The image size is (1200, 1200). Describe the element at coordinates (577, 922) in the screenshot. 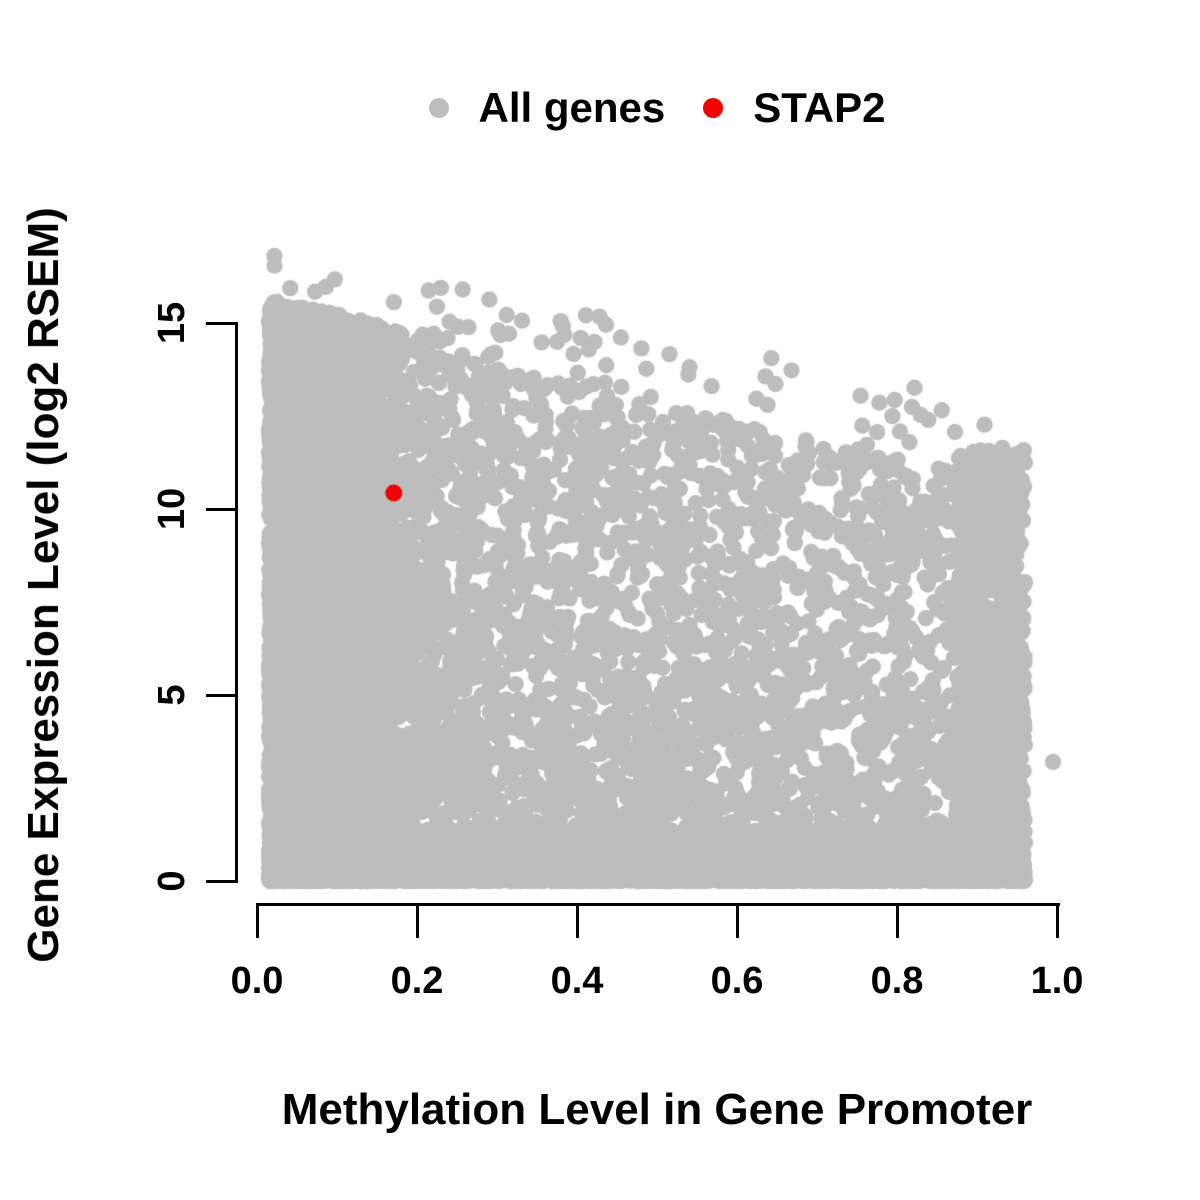

I see `x-tick-mark-0.4` at that location.